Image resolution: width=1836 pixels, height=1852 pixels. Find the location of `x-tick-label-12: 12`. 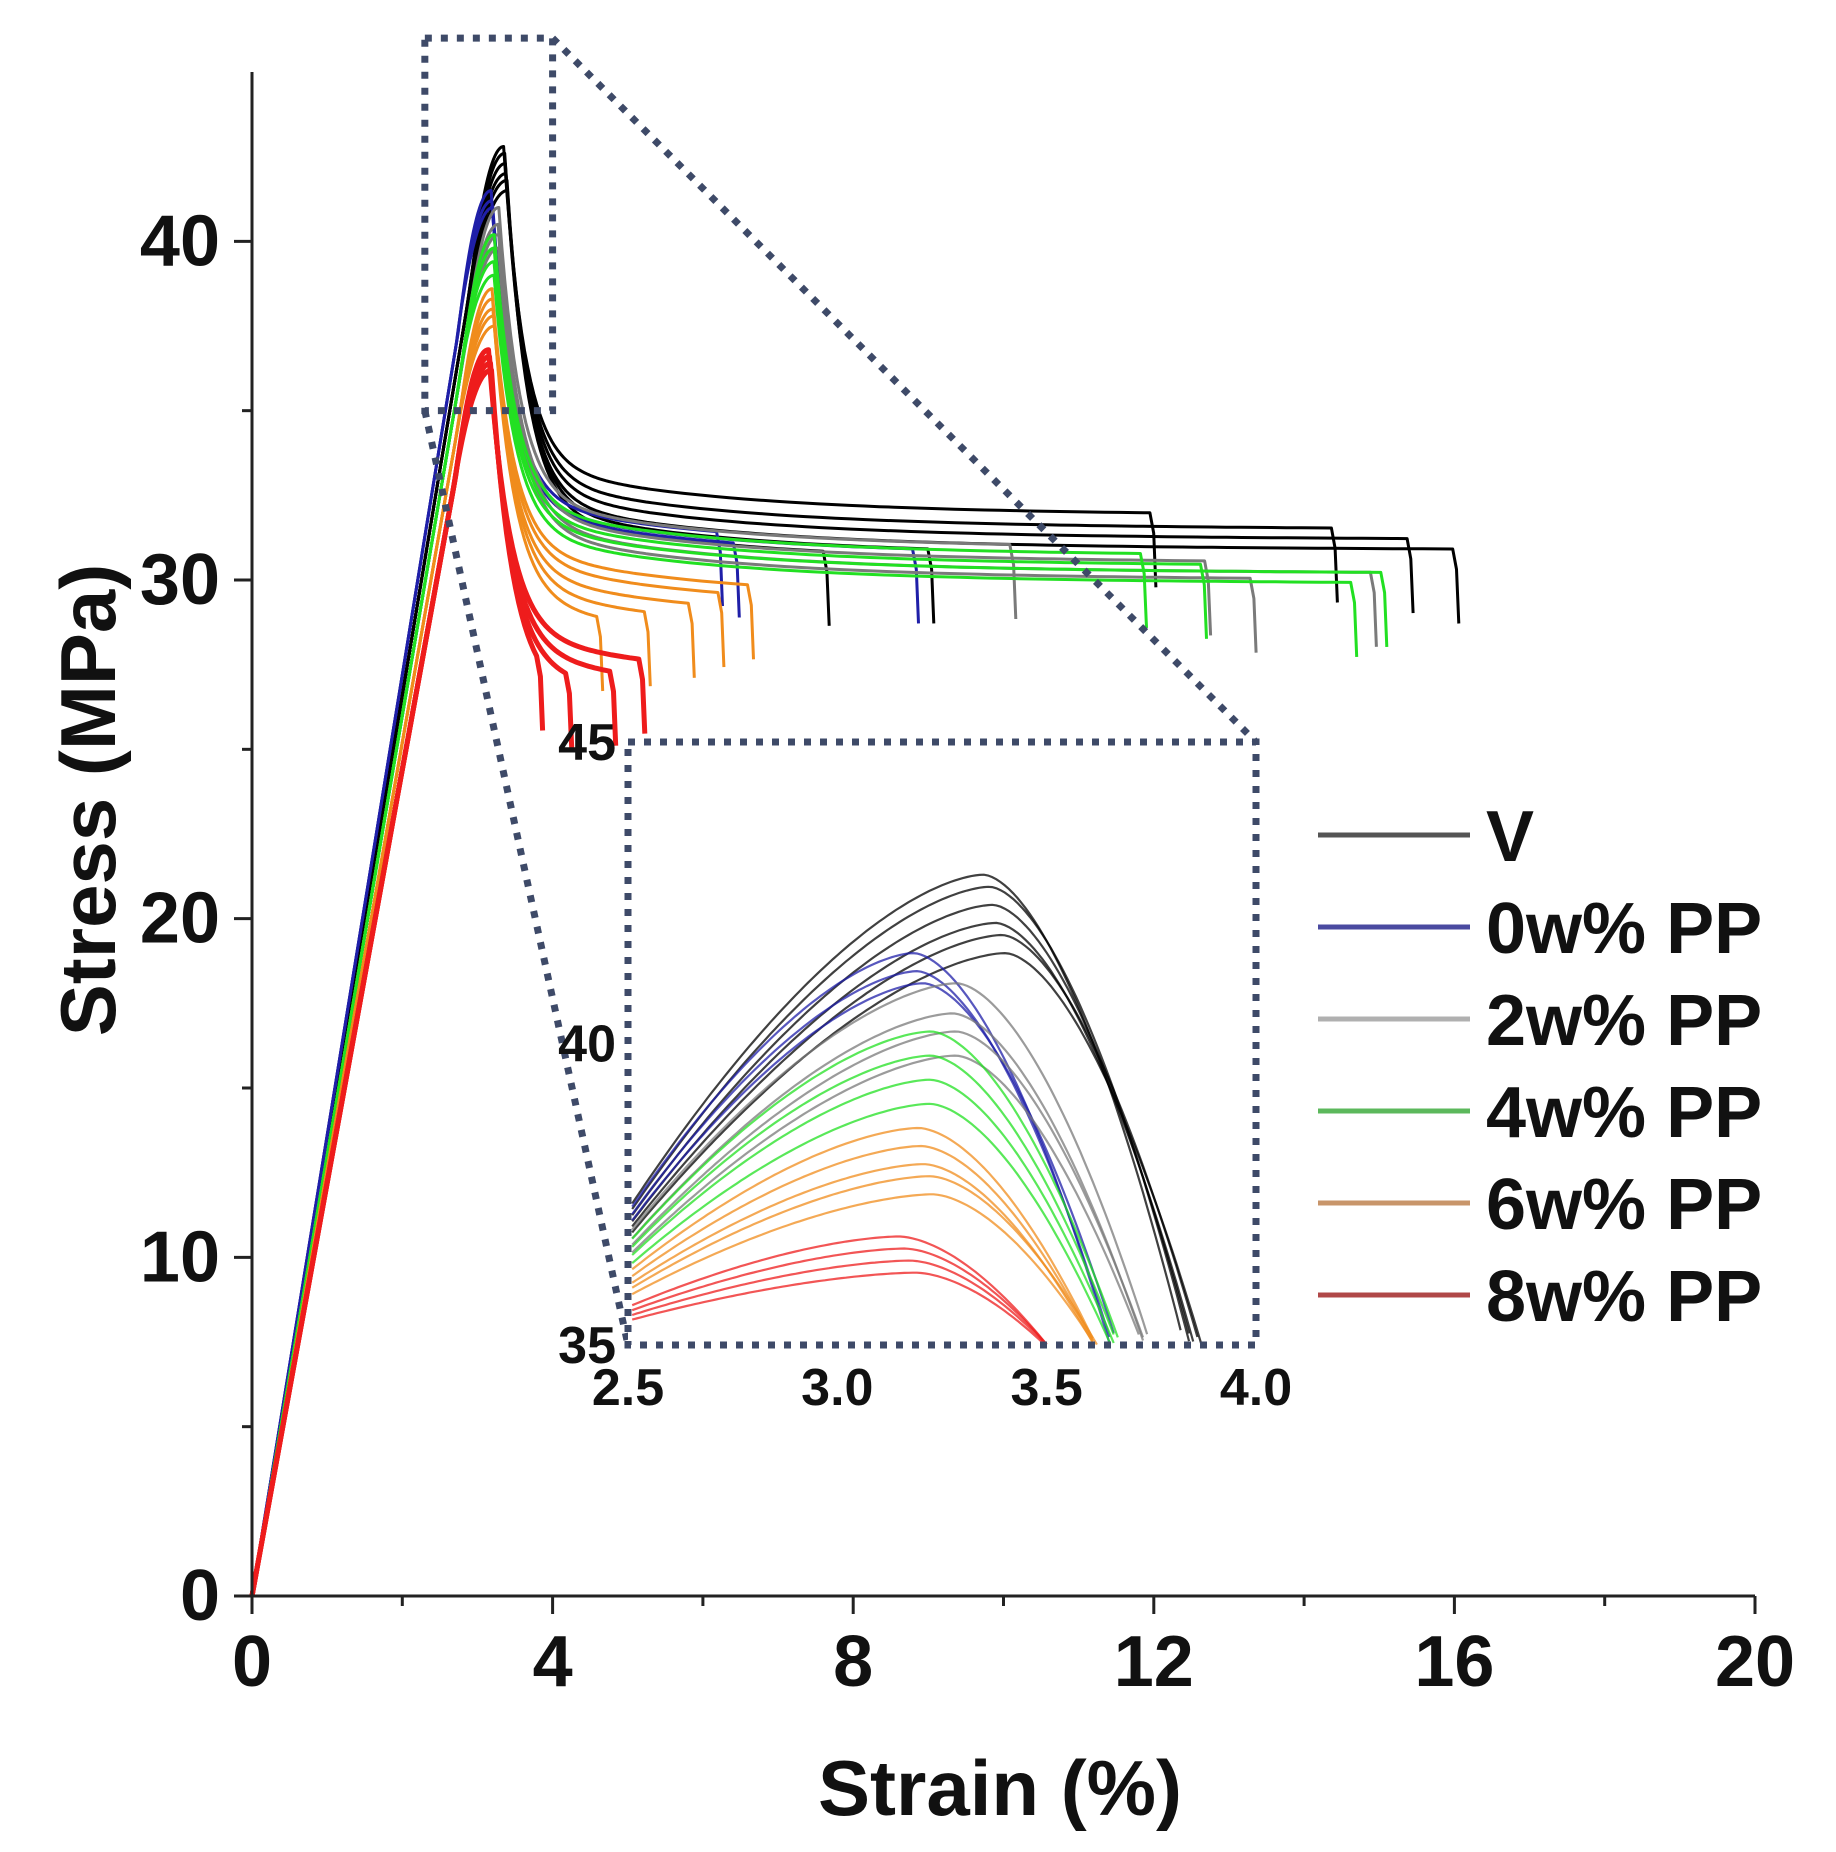

x-tick-label-12: 12 is located at coordinates (1154, 1662).